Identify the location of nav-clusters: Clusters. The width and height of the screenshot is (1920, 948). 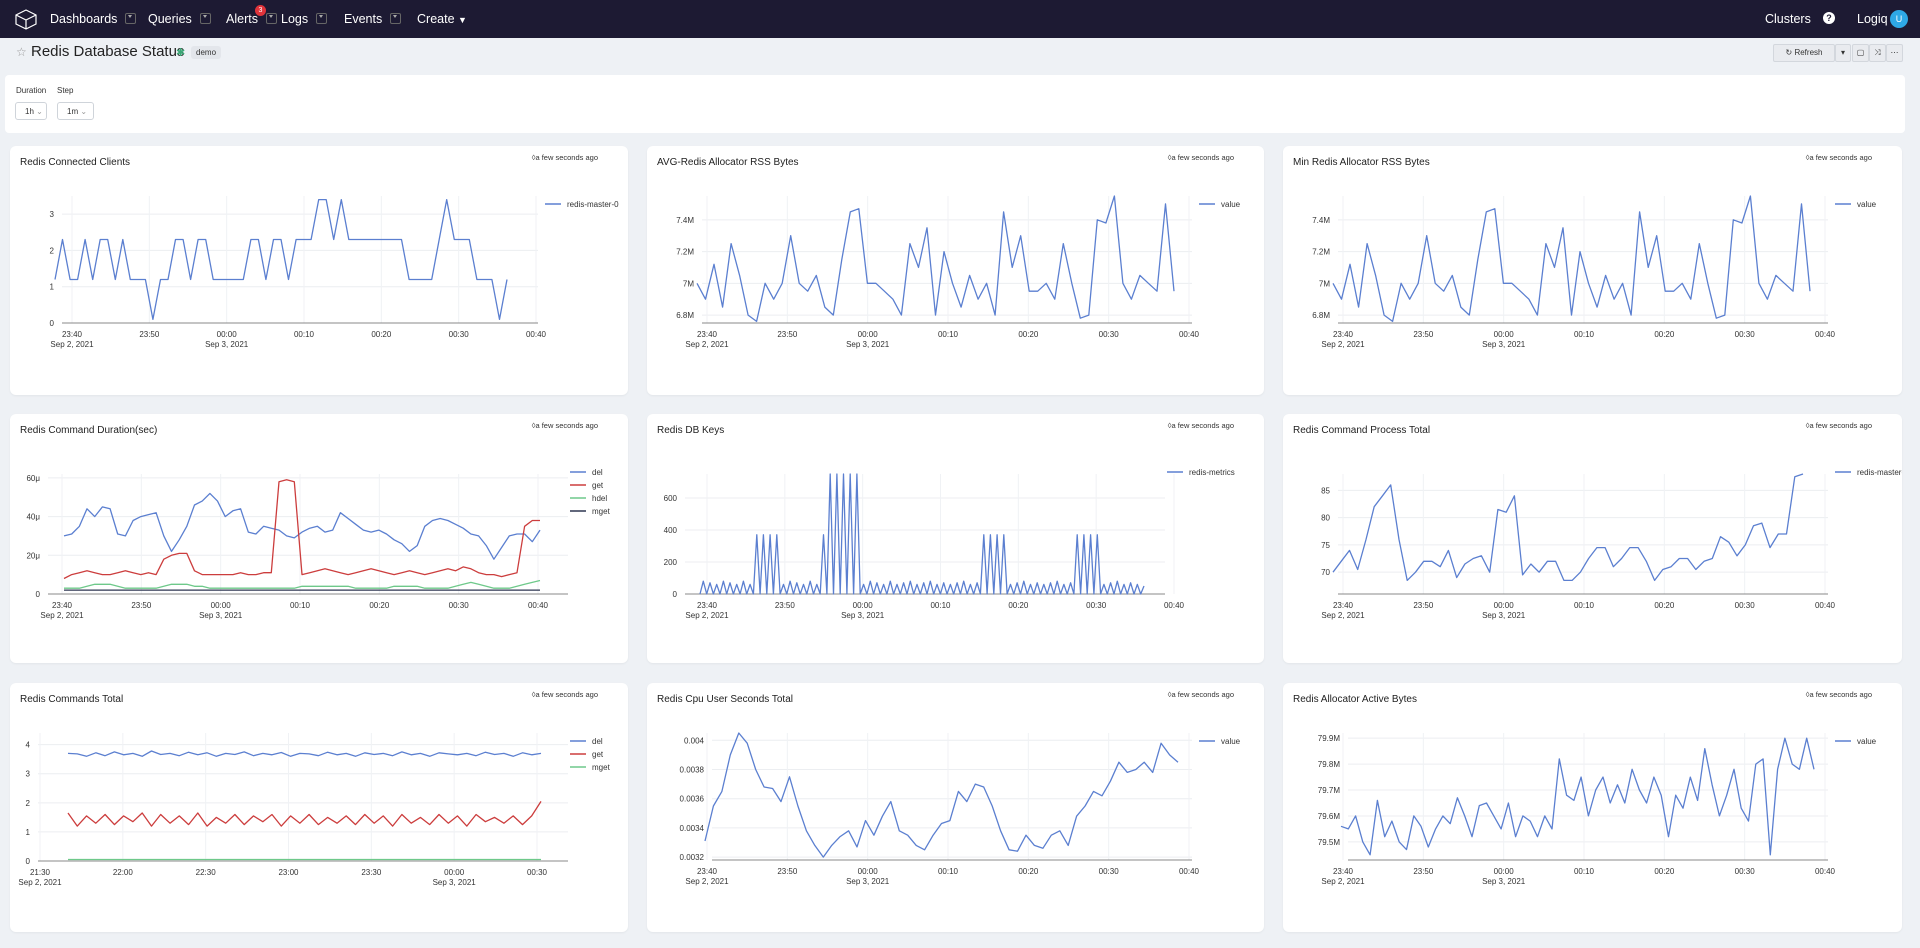
(1788, 19).